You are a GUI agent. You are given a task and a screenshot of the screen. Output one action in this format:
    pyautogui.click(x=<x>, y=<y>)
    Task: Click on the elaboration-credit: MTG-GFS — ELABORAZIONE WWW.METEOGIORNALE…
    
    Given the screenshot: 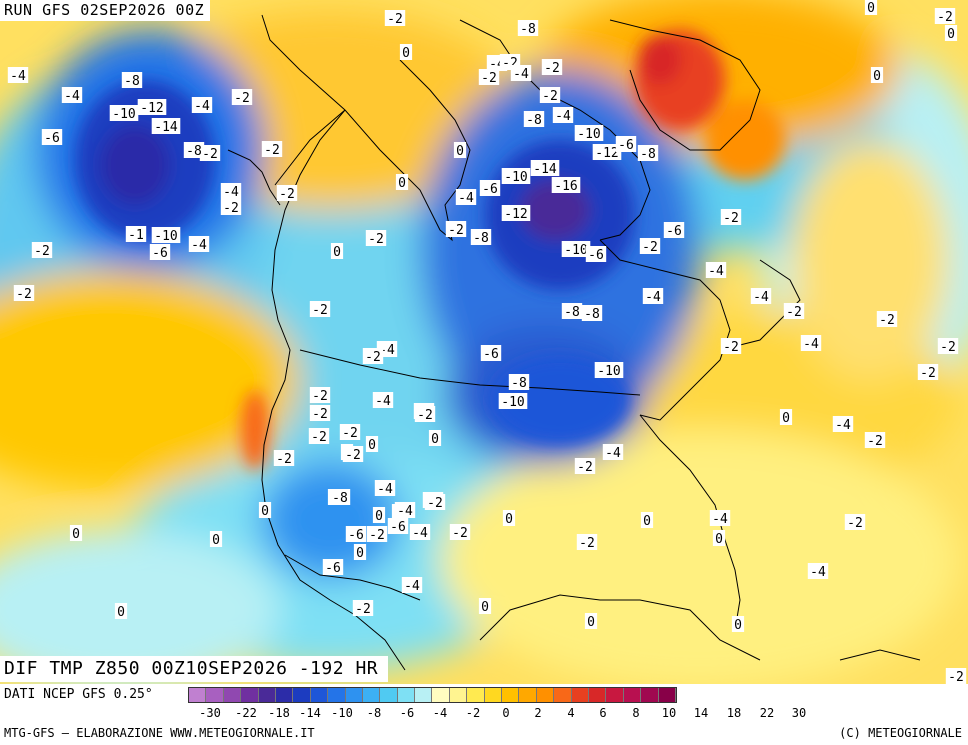 What is the action you would take?
    pyautogui.click(x=159, y=733)
    